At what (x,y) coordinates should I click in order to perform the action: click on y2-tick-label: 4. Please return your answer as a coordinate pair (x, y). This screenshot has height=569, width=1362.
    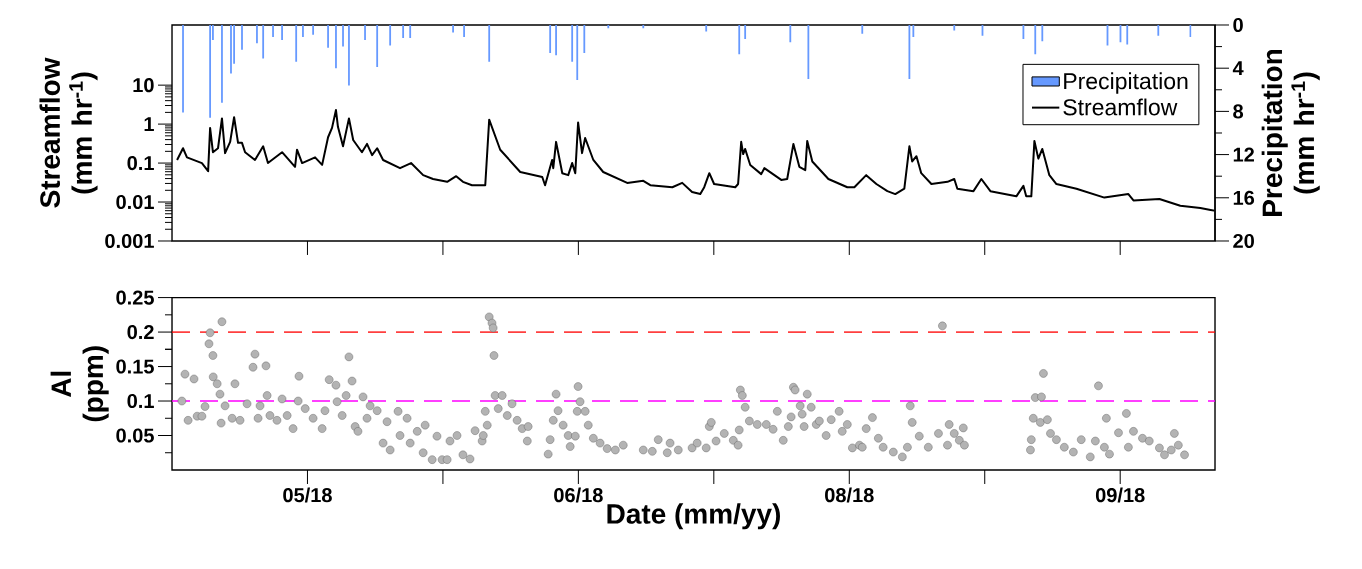
    Looking at the image, I should click on (1238, 68).